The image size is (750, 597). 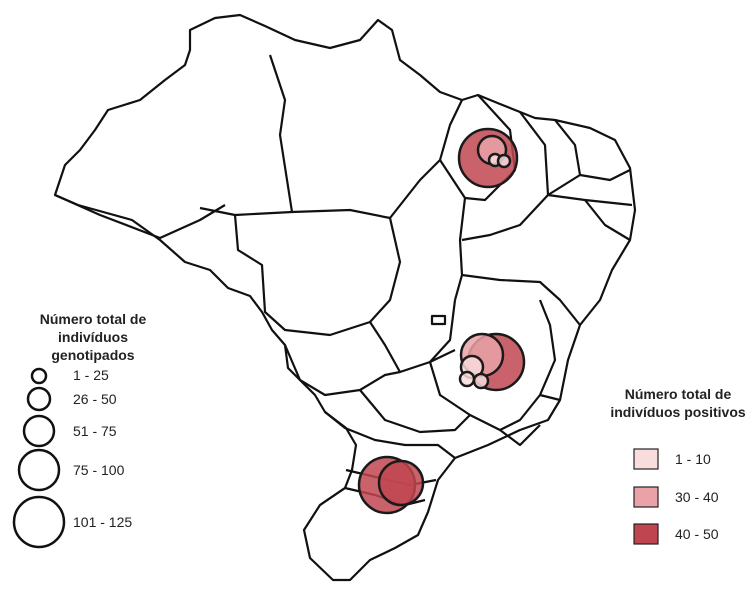 What do you see at coordinates (103, 522) in the screenshot?
I see `size-legend-label-5: 101 - 125` at bounding box center [103, 522].